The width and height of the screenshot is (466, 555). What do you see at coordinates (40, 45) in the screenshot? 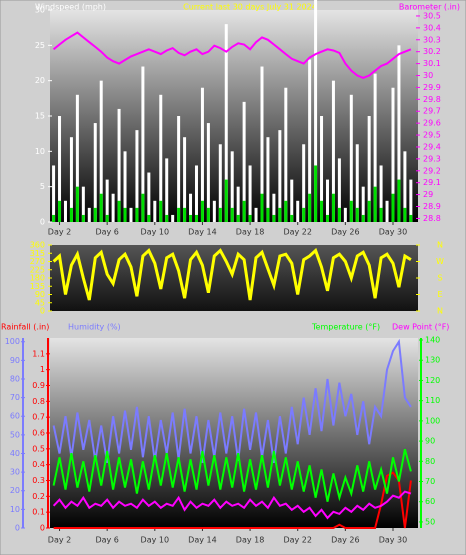
I see `y-tick-label: 25` at bounding box center [40, 45].